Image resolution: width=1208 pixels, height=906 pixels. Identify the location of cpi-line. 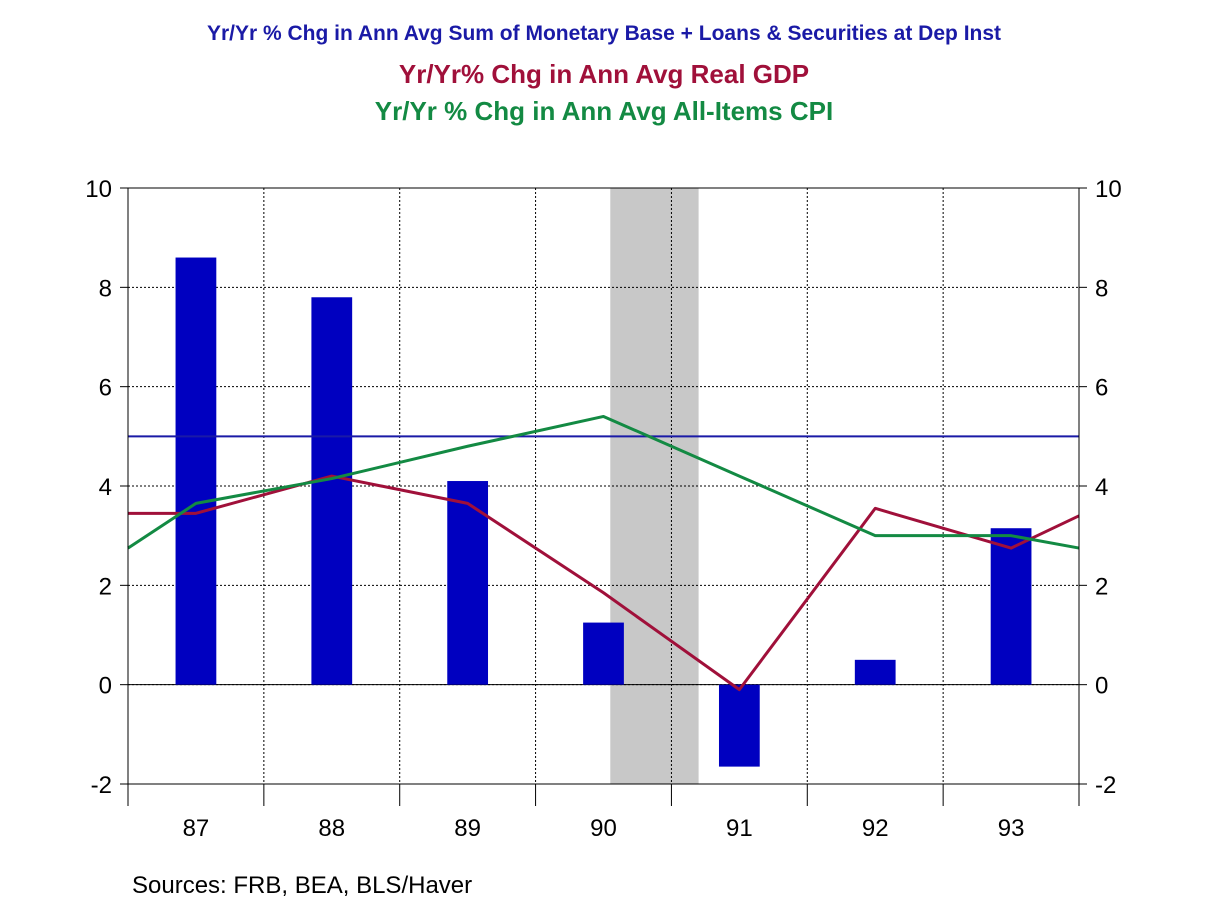
(603, 482).